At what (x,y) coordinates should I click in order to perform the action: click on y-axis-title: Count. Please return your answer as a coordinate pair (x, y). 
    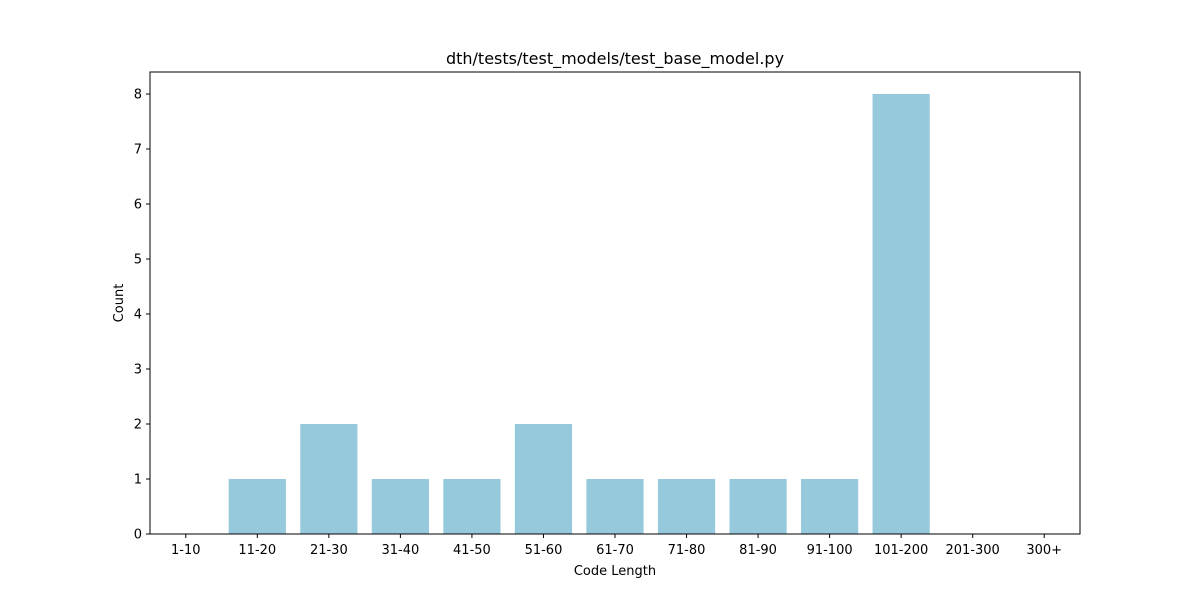
    Looking at the image, I should click on (119, 303).